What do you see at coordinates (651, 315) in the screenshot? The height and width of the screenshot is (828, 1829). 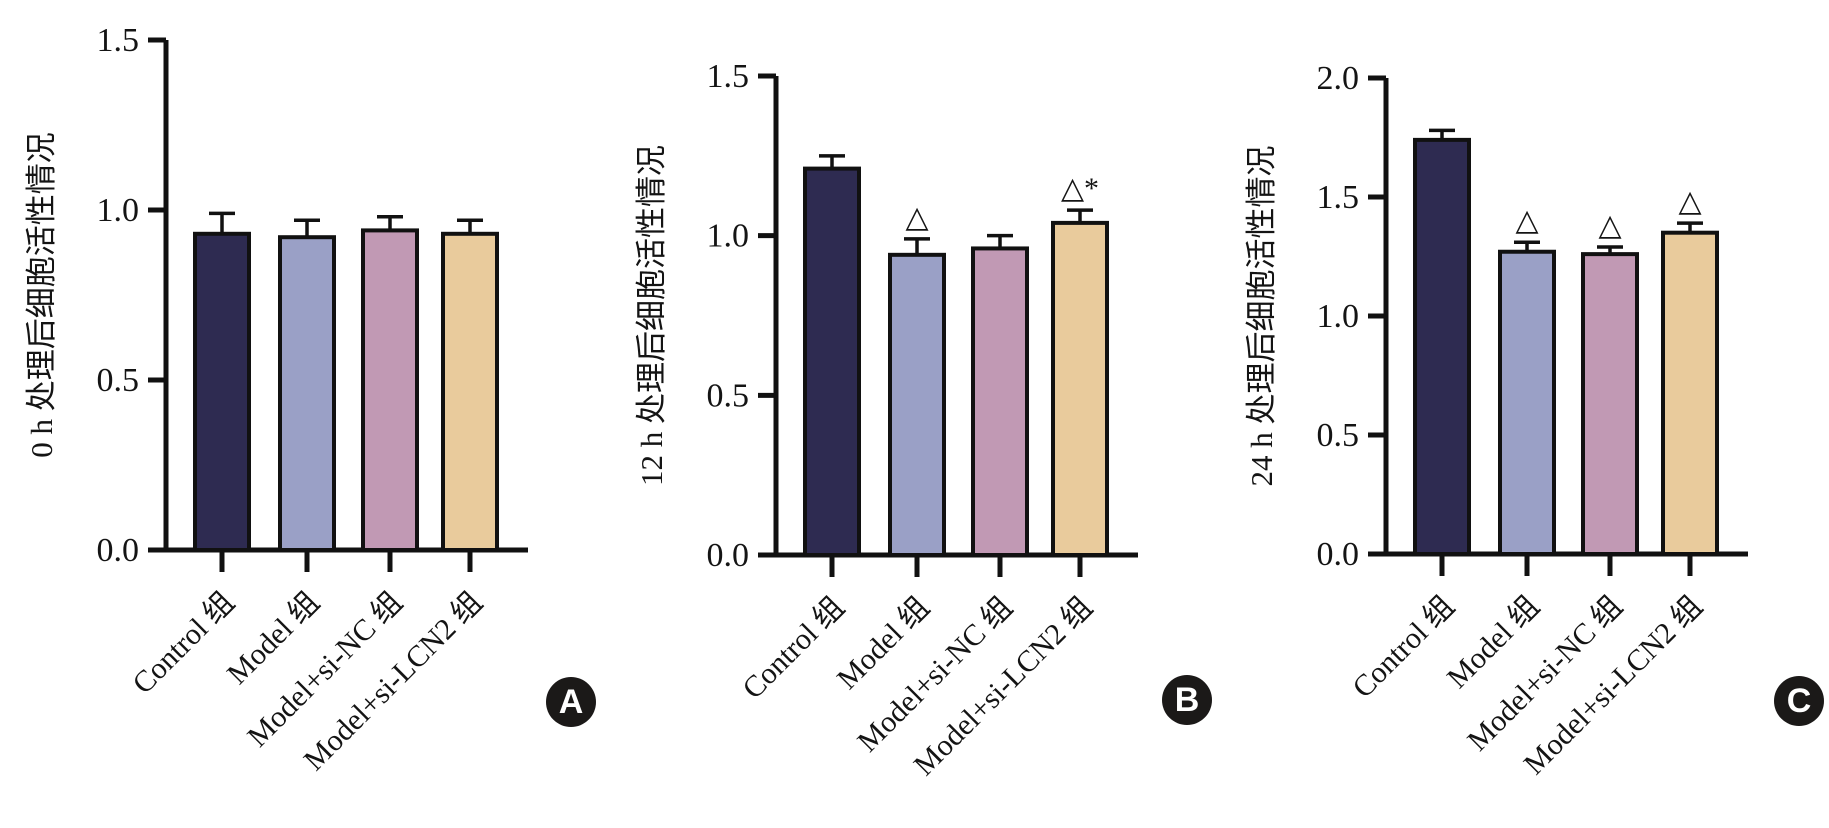 I see `y-axis-title: 12 h 处理后细胞活性情况` at bounding box center [651, 315].